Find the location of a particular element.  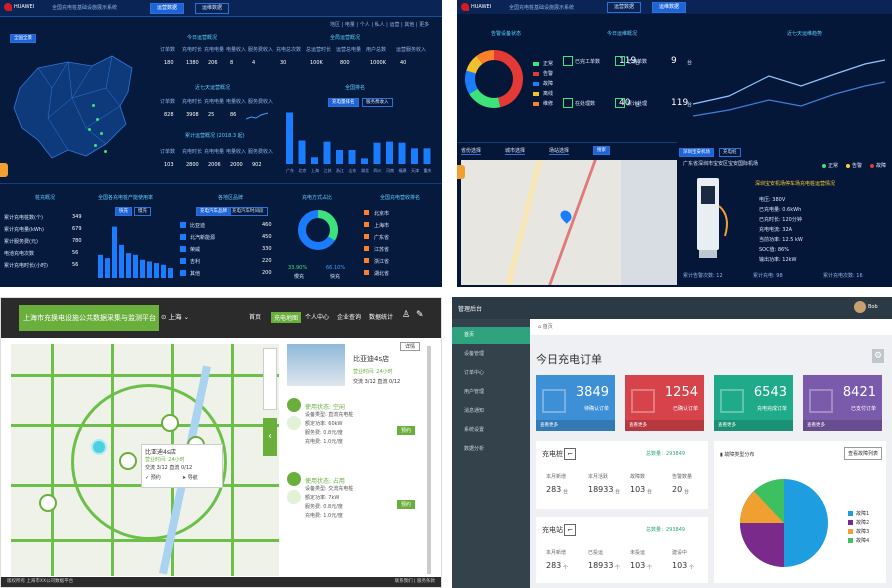

sidebar-item: 订单中心 is located at coordinates (474, 373).